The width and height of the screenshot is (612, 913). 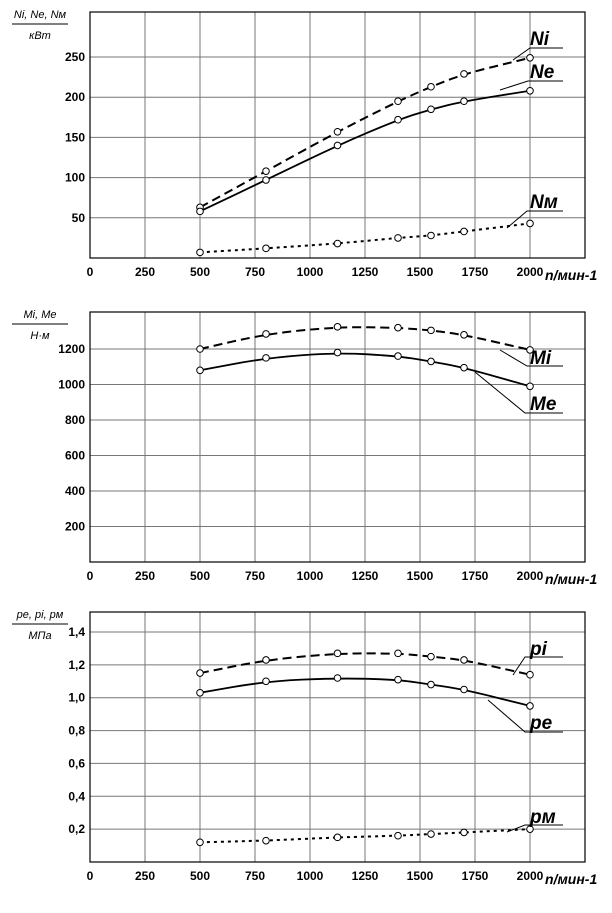 I want to click on y-tick-label: 1,2, so click(x=76, y=665).